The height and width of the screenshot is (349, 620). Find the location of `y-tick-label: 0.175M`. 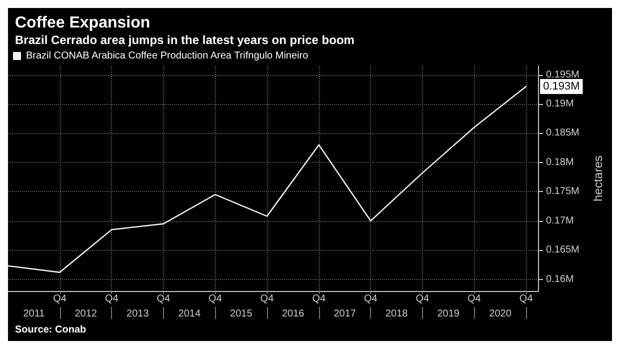

y-tick-label: 0.175M is located at coordinates (563, 192).